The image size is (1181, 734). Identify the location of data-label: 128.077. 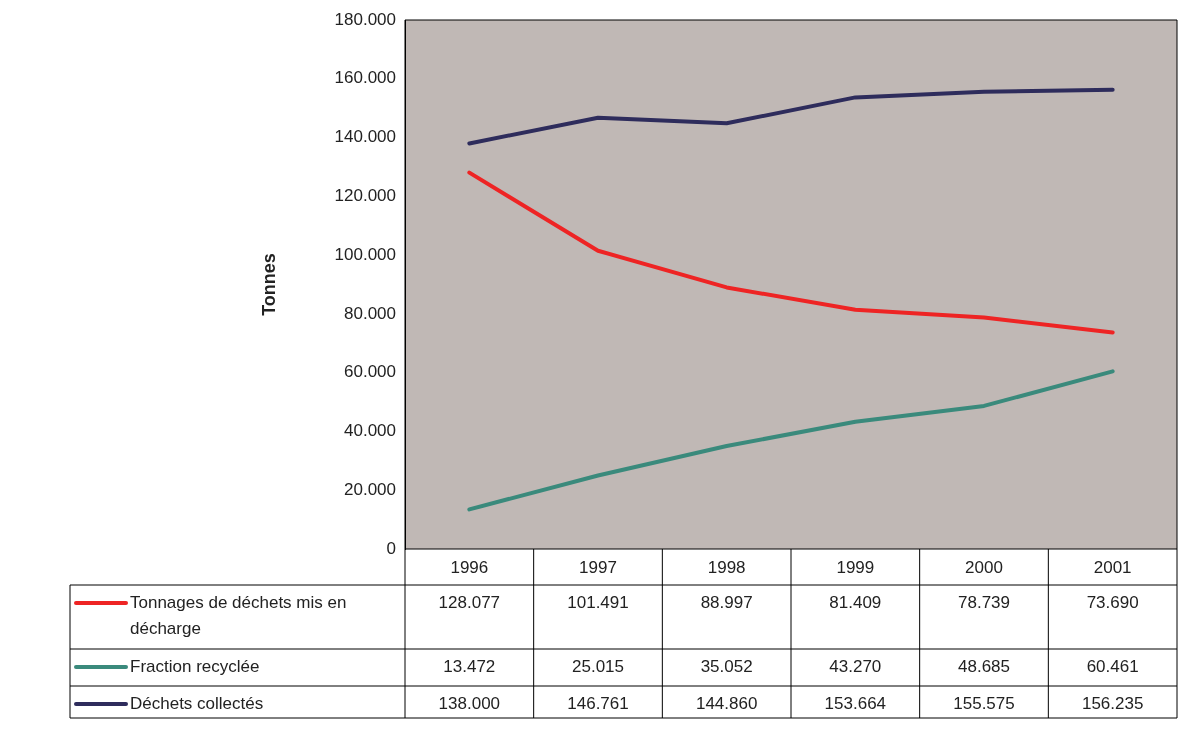
(469, 602).